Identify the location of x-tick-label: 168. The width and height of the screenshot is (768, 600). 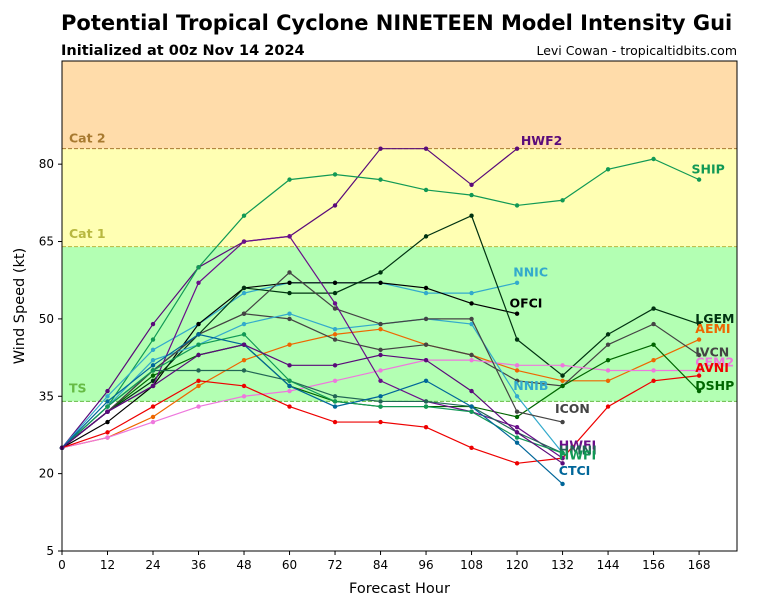
(699, 565).